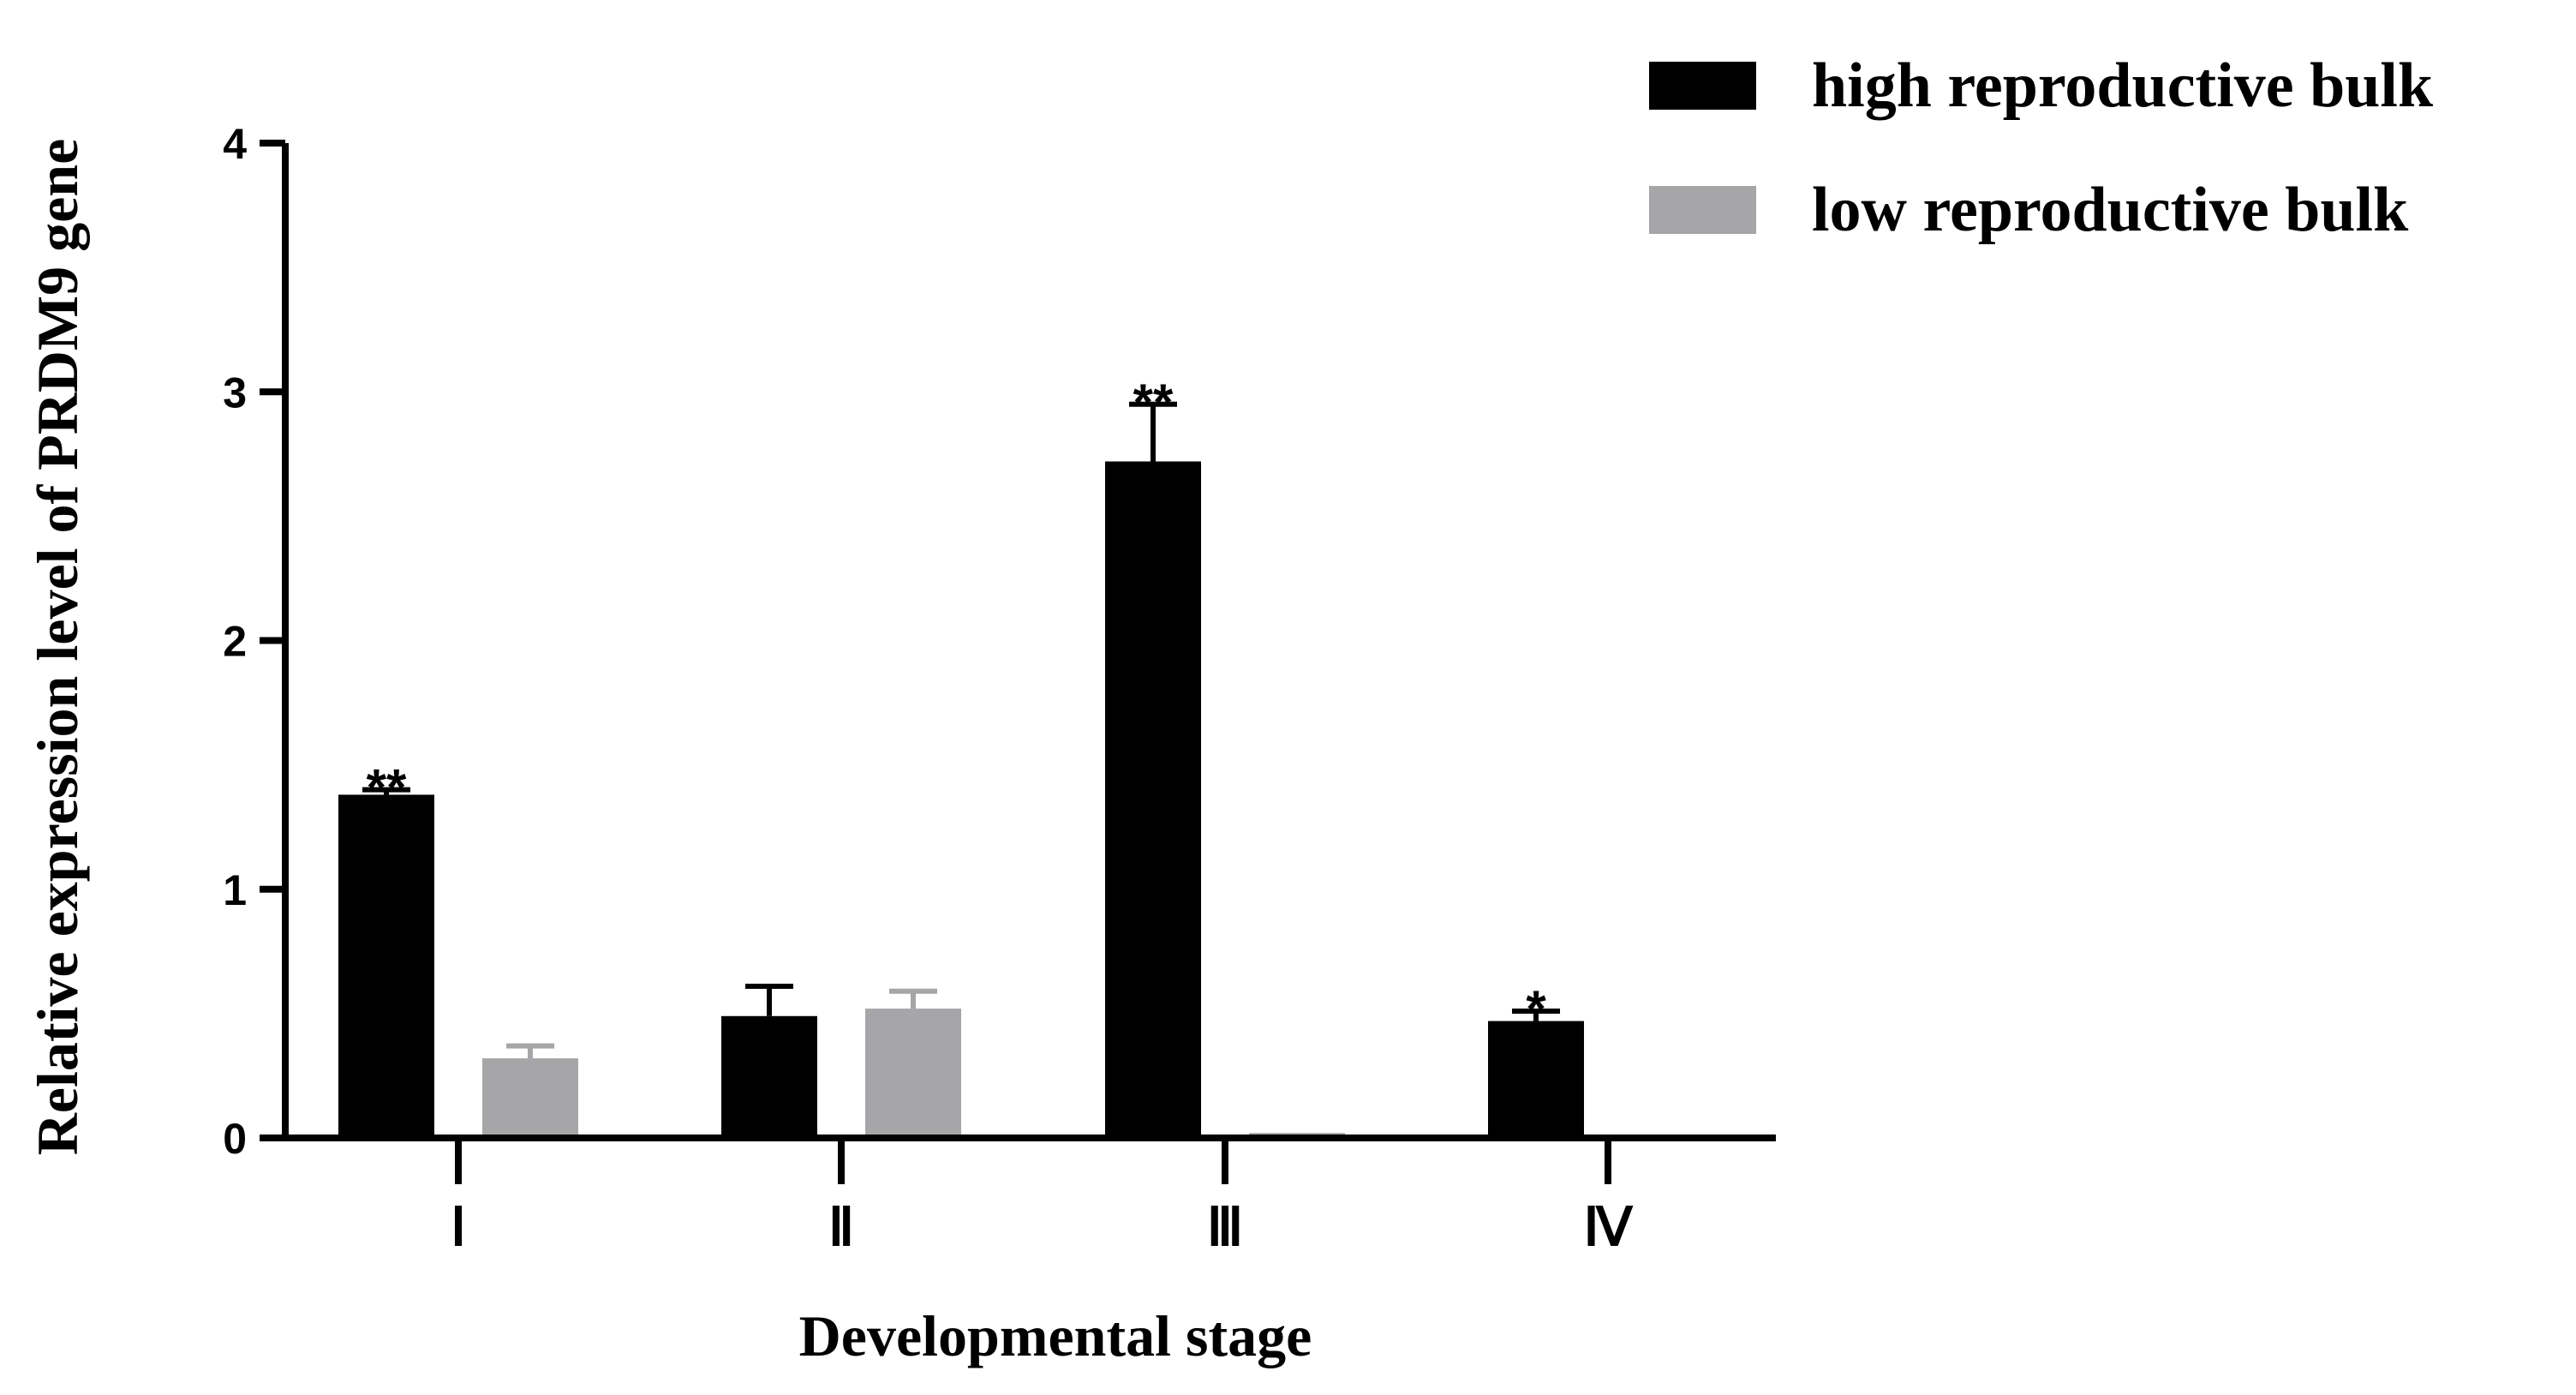 The width and height of the screenshot is (2576, 1395). I want to click on y-tick-label: 1, so click(235, 890).